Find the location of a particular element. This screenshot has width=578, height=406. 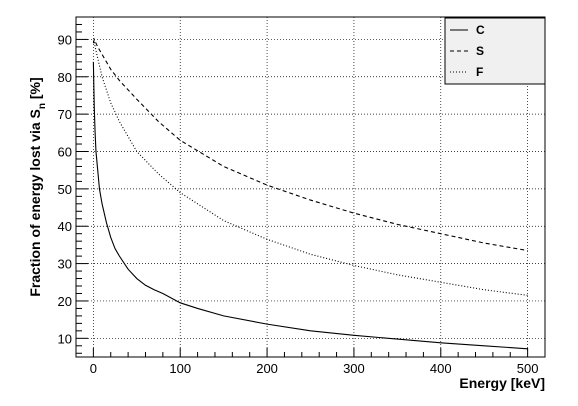

y-tick-label: 50 is located at coordinates (65, 189).